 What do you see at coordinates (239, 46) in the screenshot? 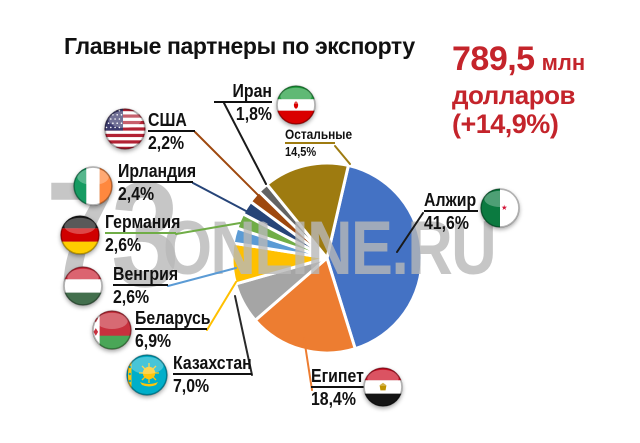
I see `page-title: Главные партнеры по экспорту` at bounding box center [239, 46].